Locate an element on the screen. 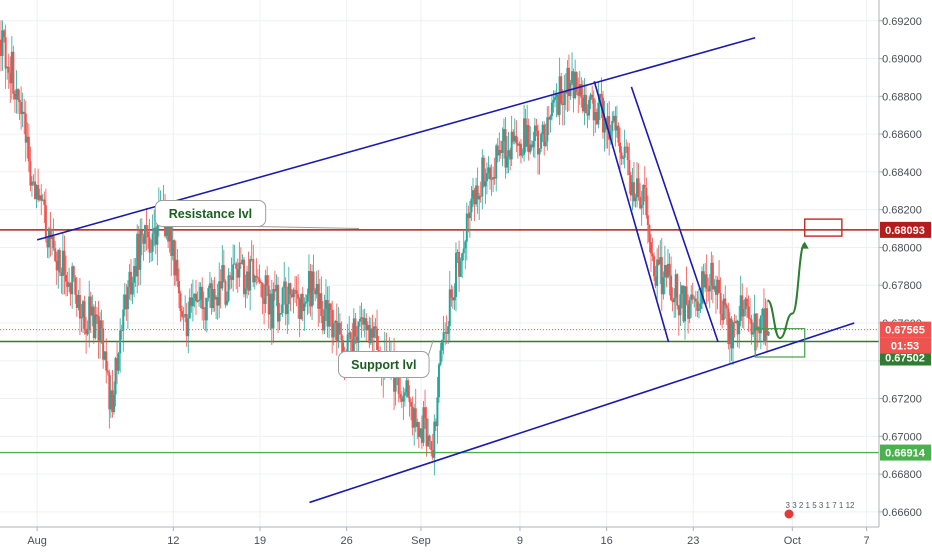 The width and height of the screenshot is (932, 555). callout-label: Resistance lvl is located at coordinates (210, 214).